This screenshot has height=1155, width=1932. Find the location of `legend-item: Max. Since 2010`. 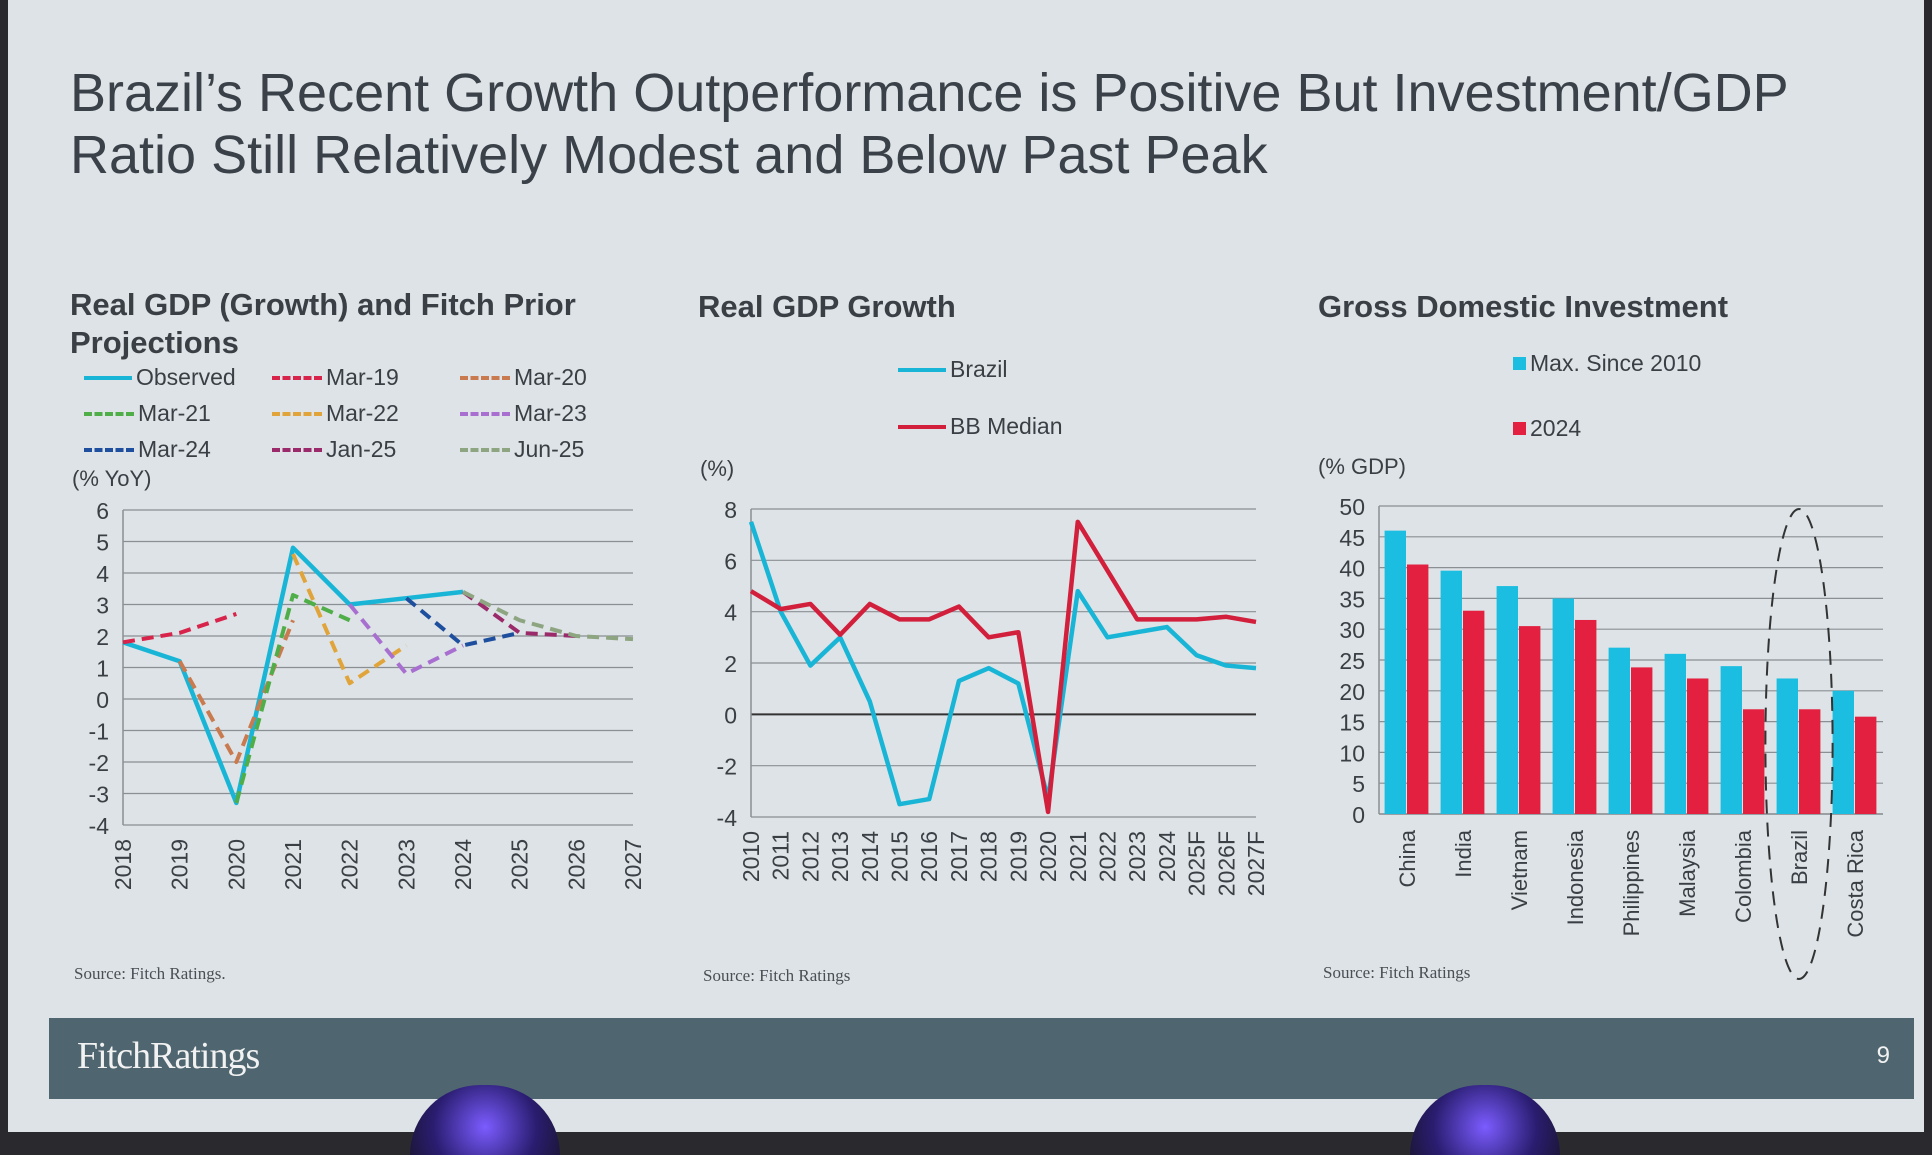

legend-item: Max. Since 2010 is located at coordinates (1607, 363).